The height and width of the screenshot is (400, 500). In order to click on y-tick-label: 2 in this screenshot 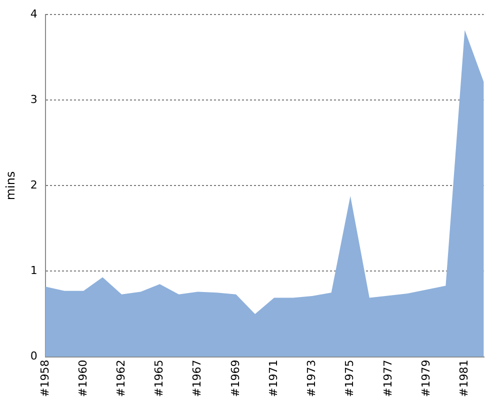, I will do `click(34, 185)`.